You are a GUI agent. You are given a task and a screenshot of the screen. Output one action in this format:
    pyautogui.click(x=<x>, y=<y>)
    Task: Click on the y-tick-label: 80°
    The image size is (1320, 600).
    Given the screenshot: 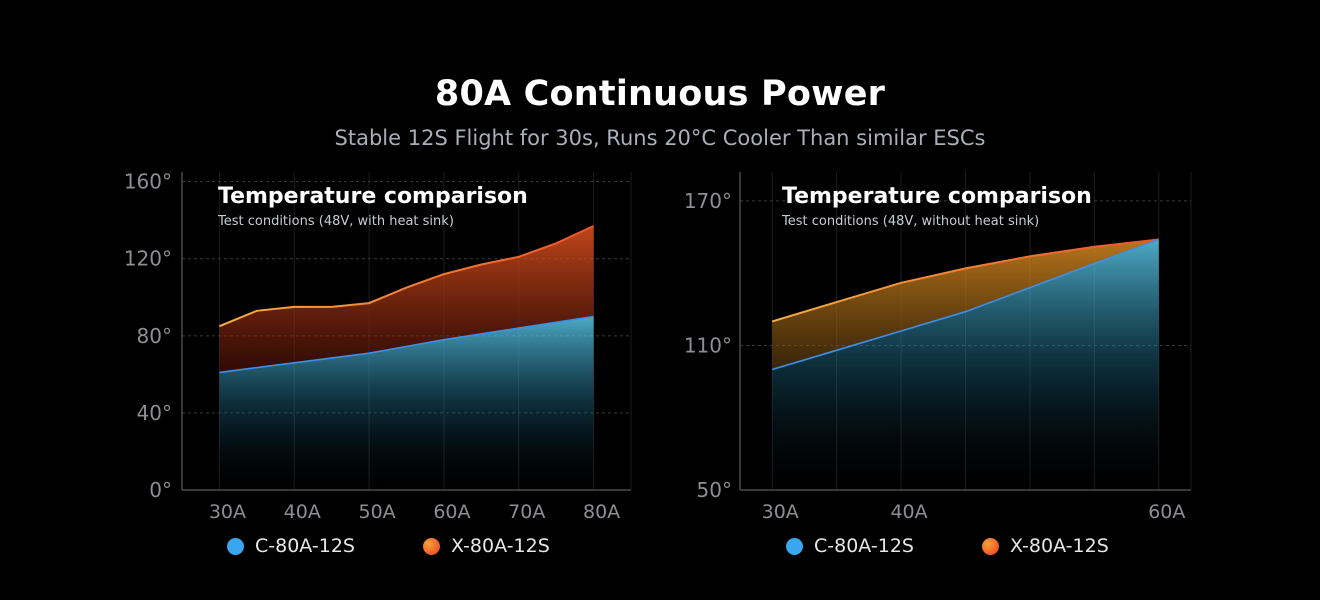 What is the action you would take?
    pyautogui.click(x=154, y=336)
    